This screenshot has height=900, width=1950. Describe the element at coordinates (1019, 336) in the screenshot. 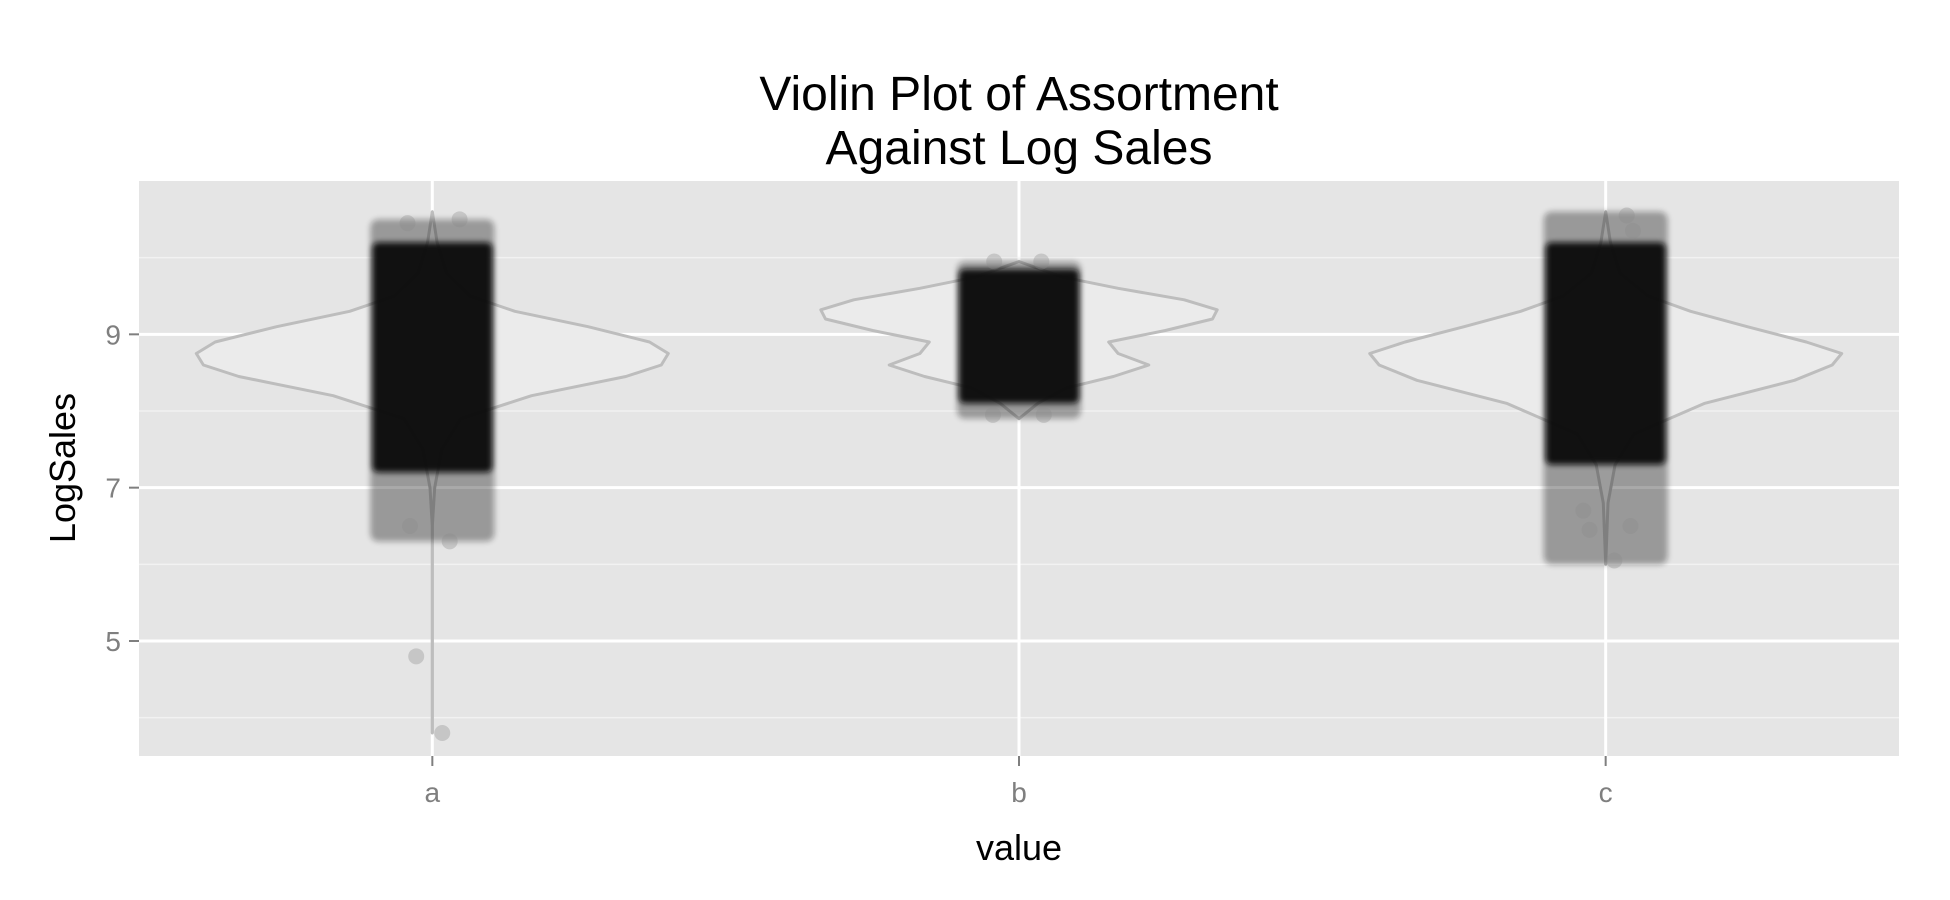

I see `points-core-b` at that location.